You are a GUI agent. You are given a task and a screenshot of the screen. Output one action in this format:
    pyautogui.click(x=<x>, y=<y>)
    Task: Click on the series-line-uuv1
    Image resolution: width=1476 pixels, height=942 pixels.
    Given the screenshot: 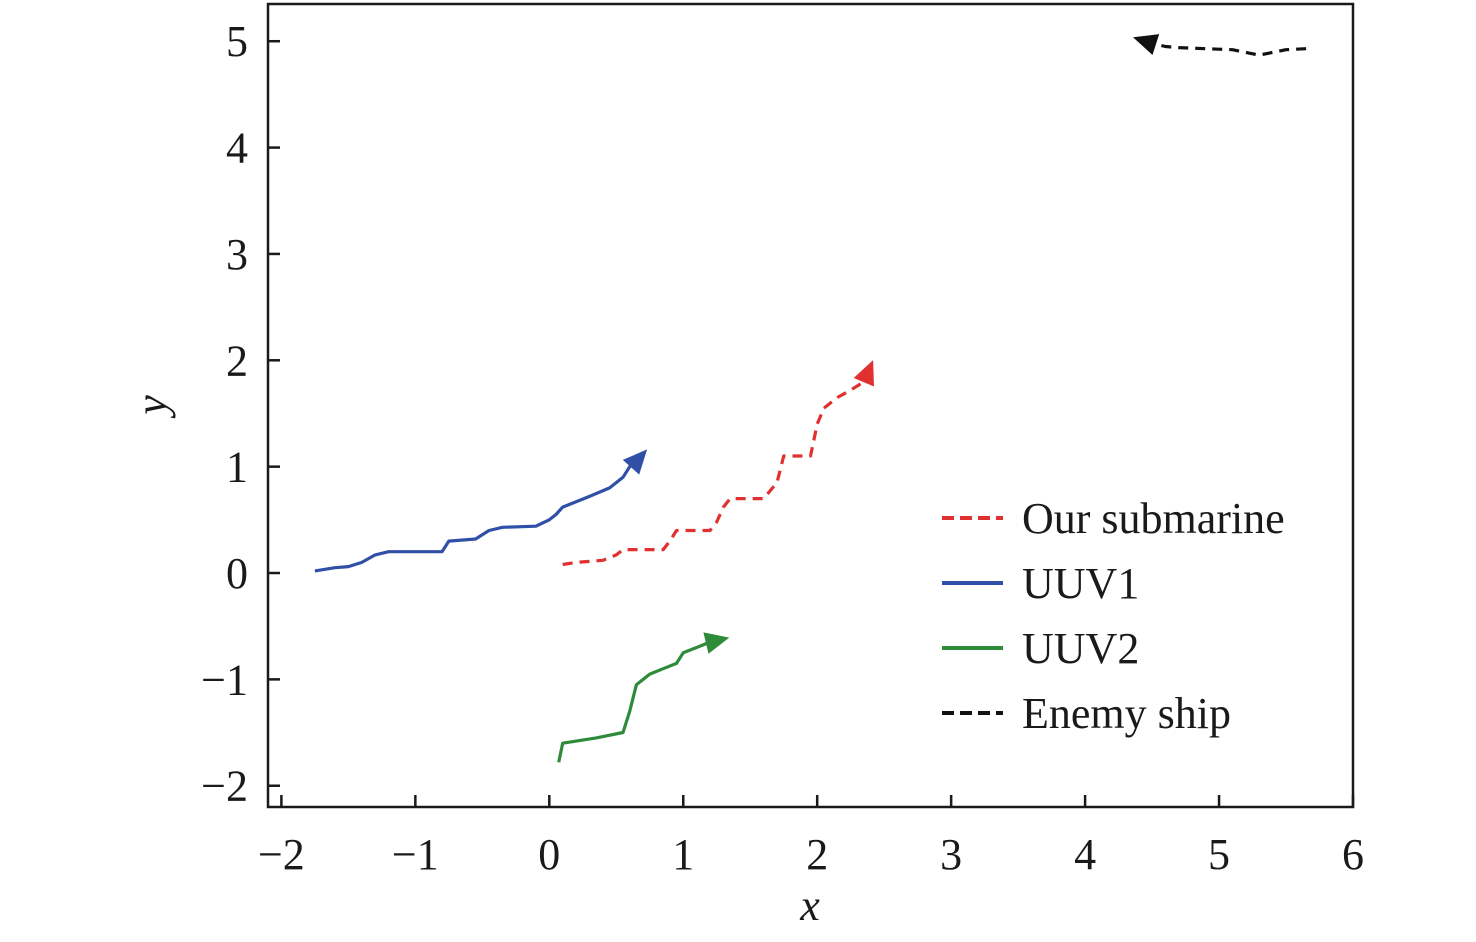 What is the action you would take?
    pyautogui.click(x=479, y=512)
    